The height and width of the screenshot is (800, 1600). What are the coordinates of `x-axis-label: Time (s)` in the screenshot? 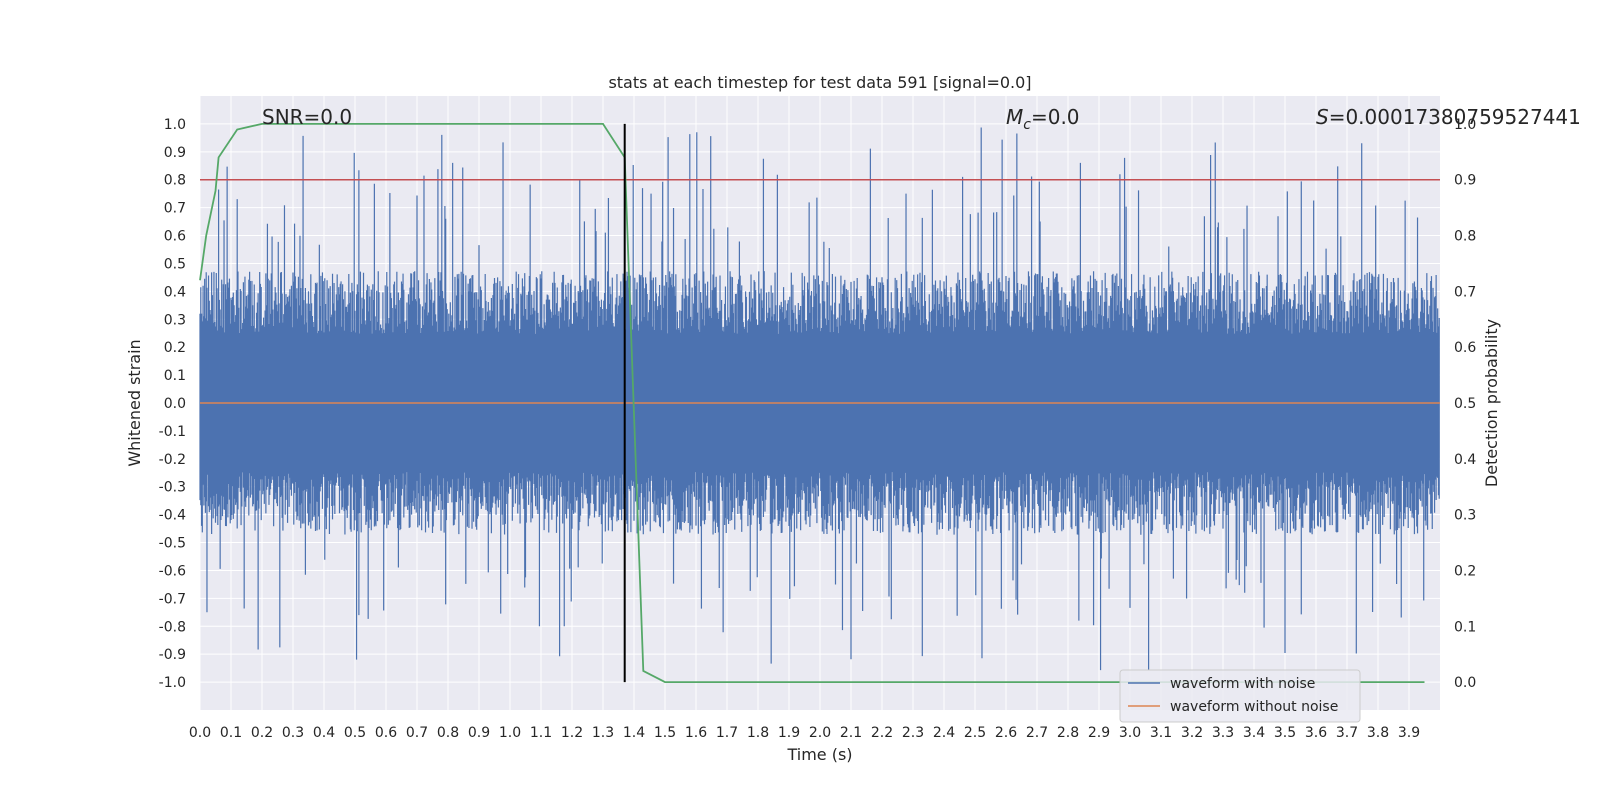 It's located at (819, 754).